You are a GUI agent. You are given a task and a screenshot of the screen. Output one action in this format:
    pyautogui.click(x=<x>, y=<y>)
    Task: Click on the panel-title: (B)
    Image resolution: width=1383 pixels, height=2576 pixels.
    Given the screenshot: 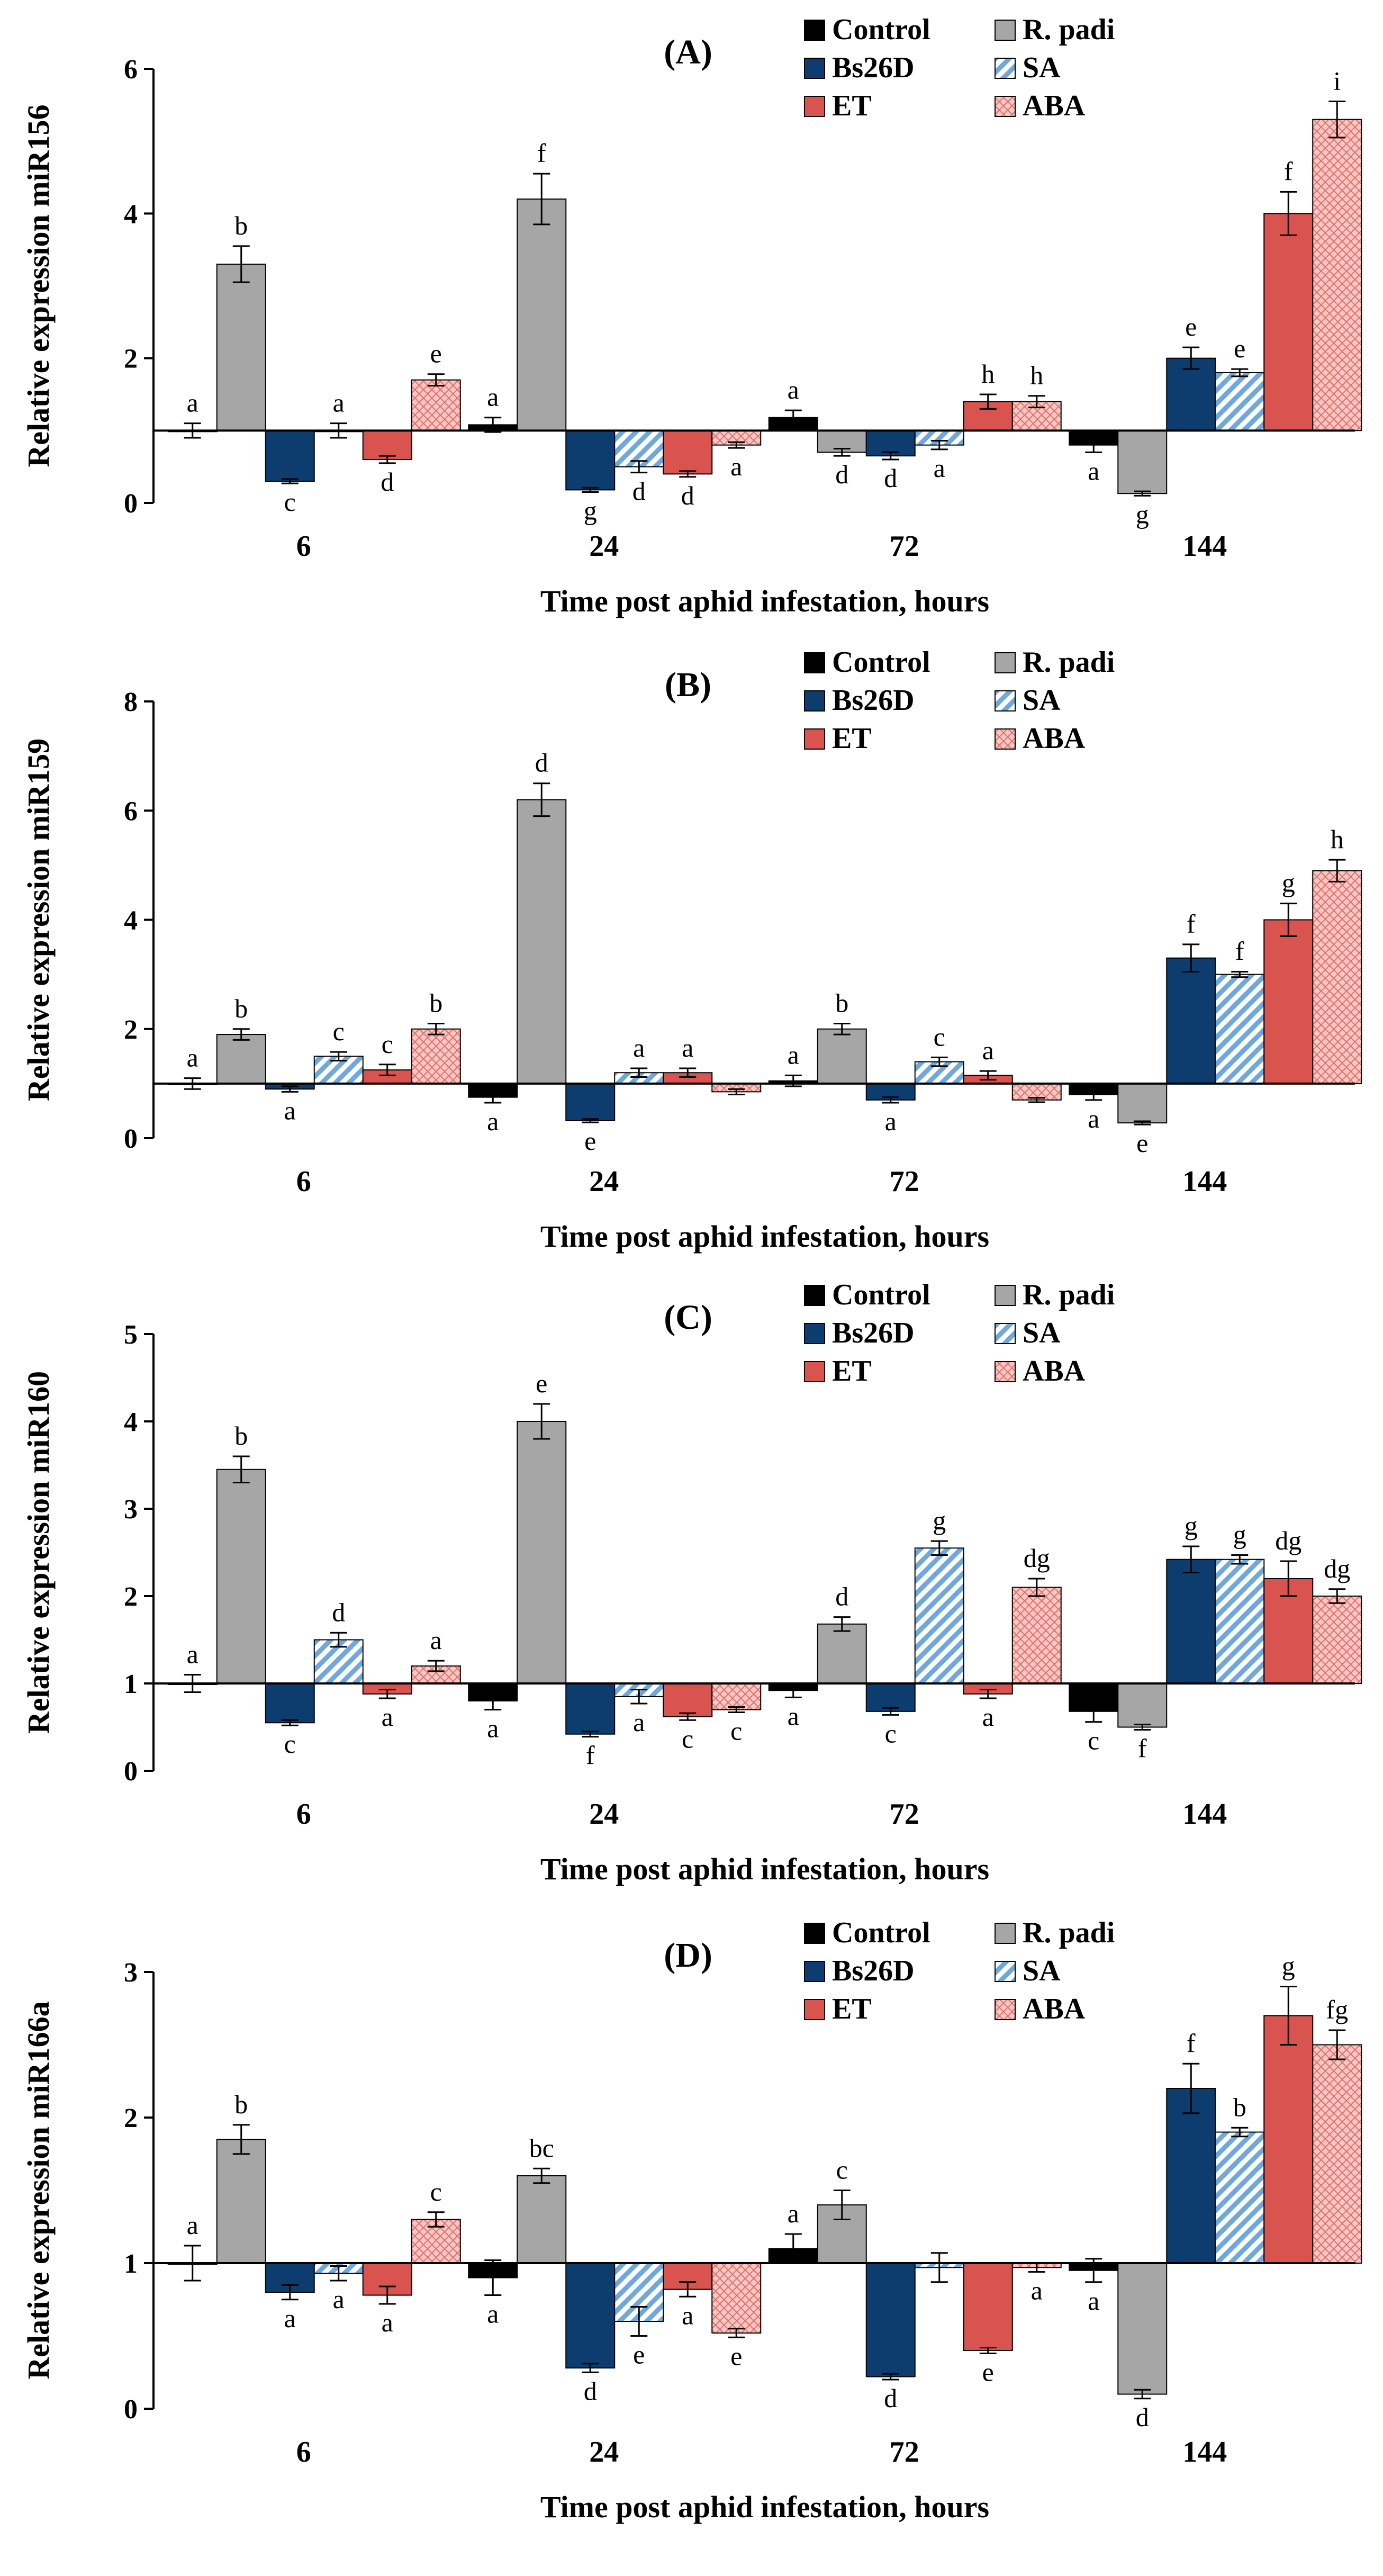 What is the action you would take?
    pyautogui.click(x=688, y=685)
    